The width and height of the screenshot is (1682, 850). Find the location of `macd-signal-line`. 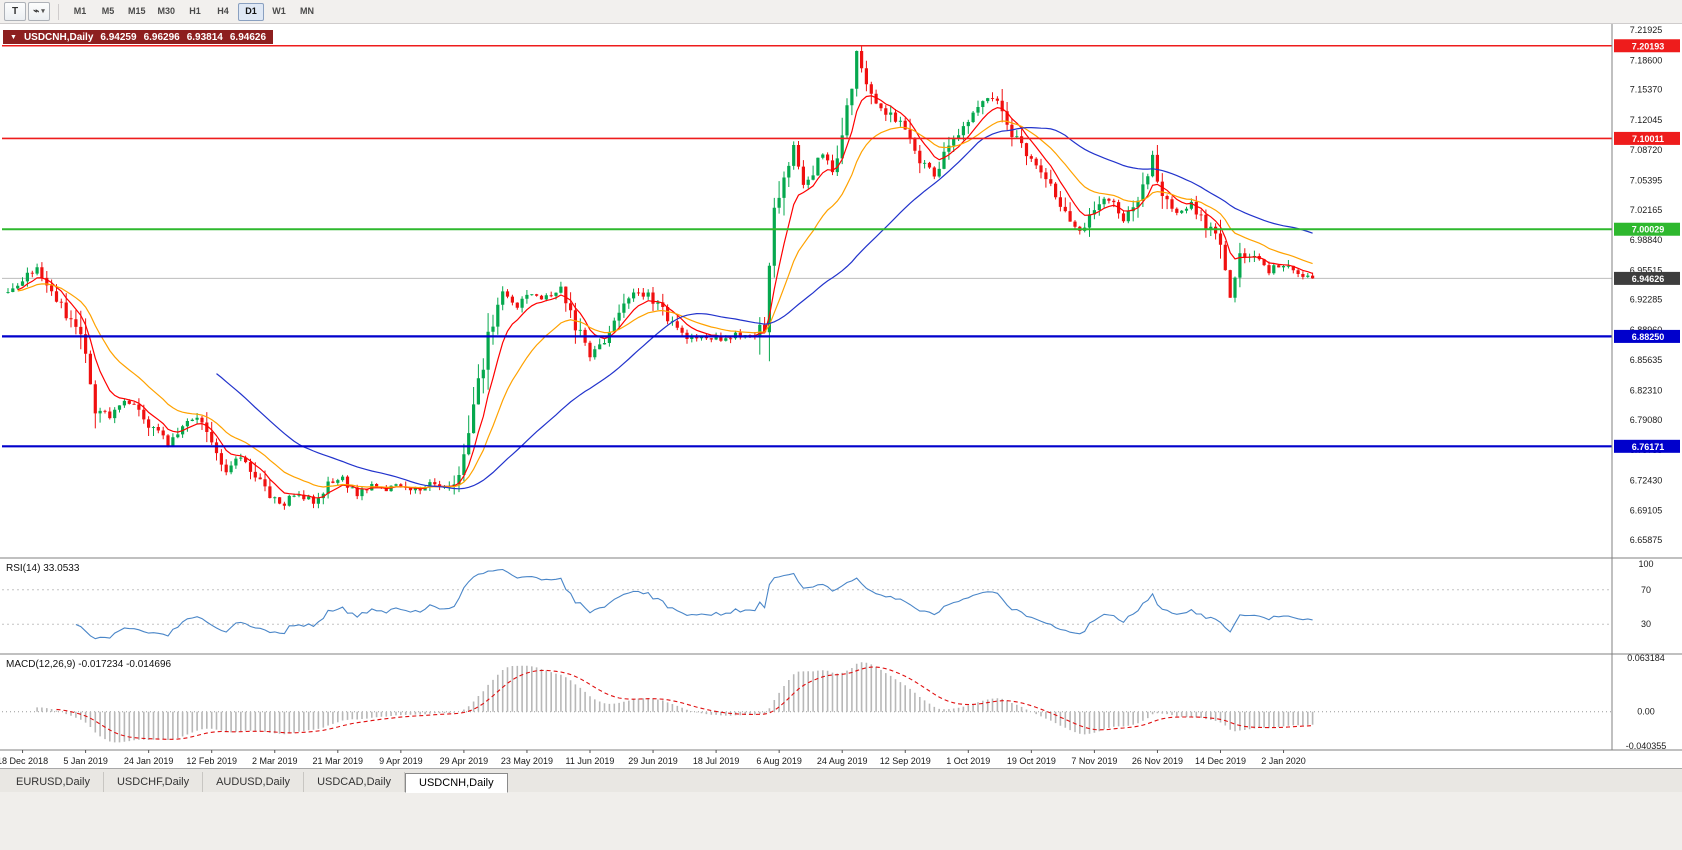

macd-signal-line is located at coordinates (684, 703).